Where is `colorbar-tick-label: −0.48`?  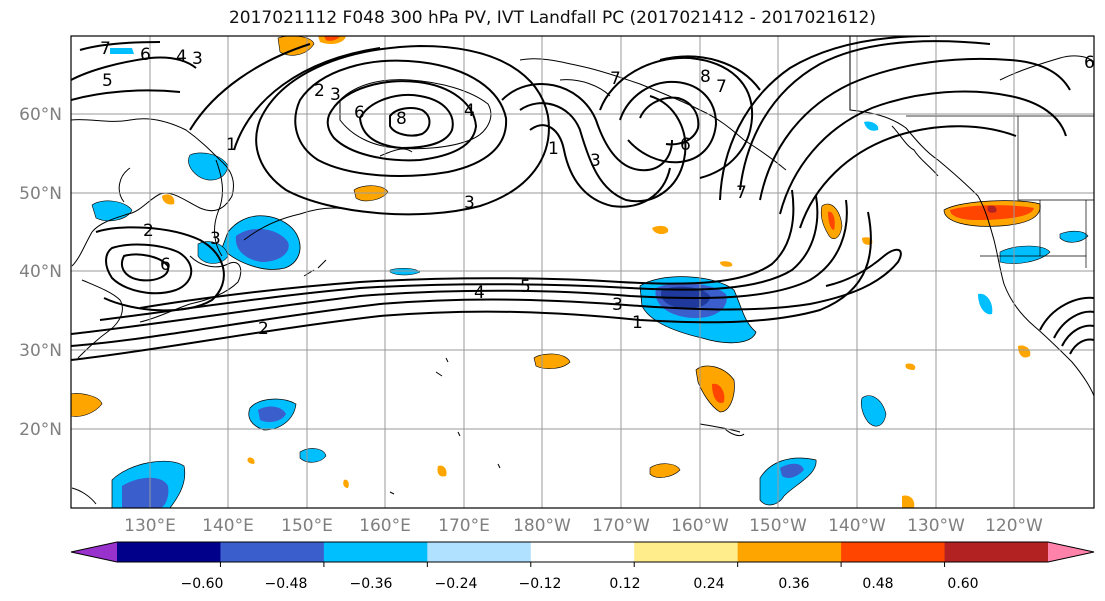
colorbar-tick-label: −0.48 is located at coordinates (286, 584).